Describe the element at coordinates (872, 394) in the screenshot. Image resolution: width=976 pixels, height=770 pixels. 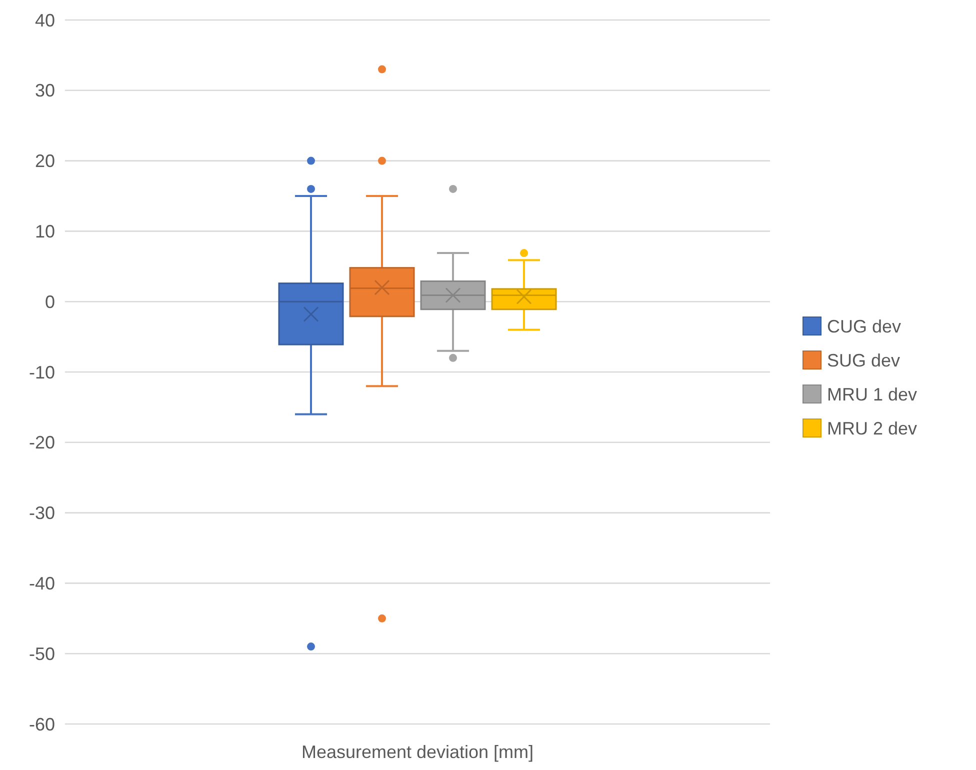
I see `legend-label: MRU 1 dev` at that location.